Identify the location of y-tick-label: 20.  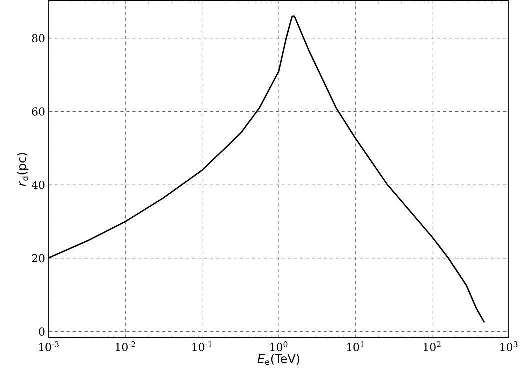
(38, 258).